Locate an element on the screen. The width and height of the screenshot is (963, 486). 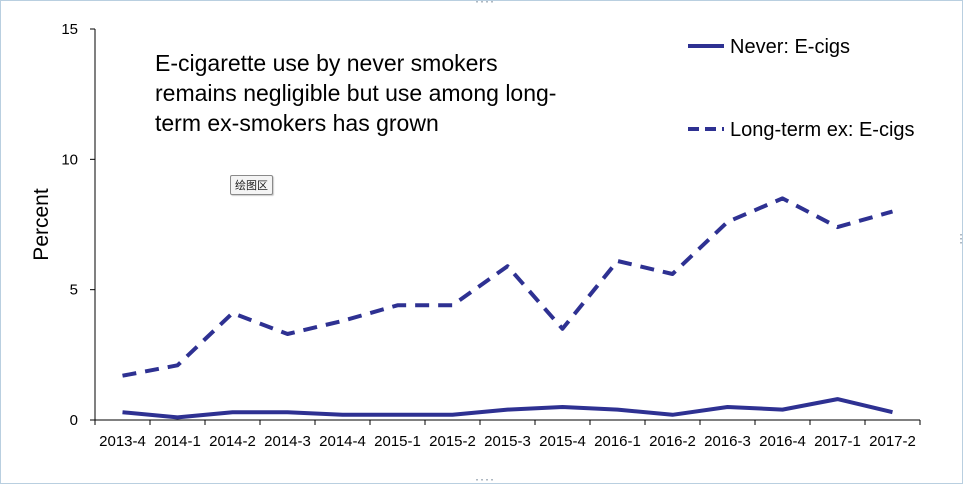
x-tick-label: 2016-4 is located at coordinates (782, 441).